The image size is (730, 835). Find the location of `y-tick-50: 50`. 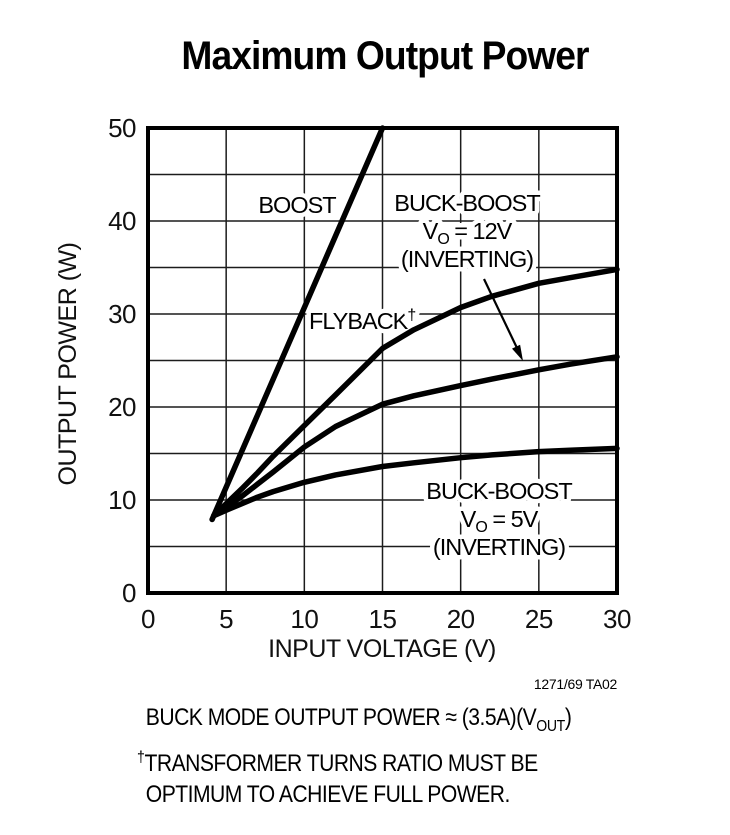

y-tick-50: 50 is located at coordinates (122, 128).